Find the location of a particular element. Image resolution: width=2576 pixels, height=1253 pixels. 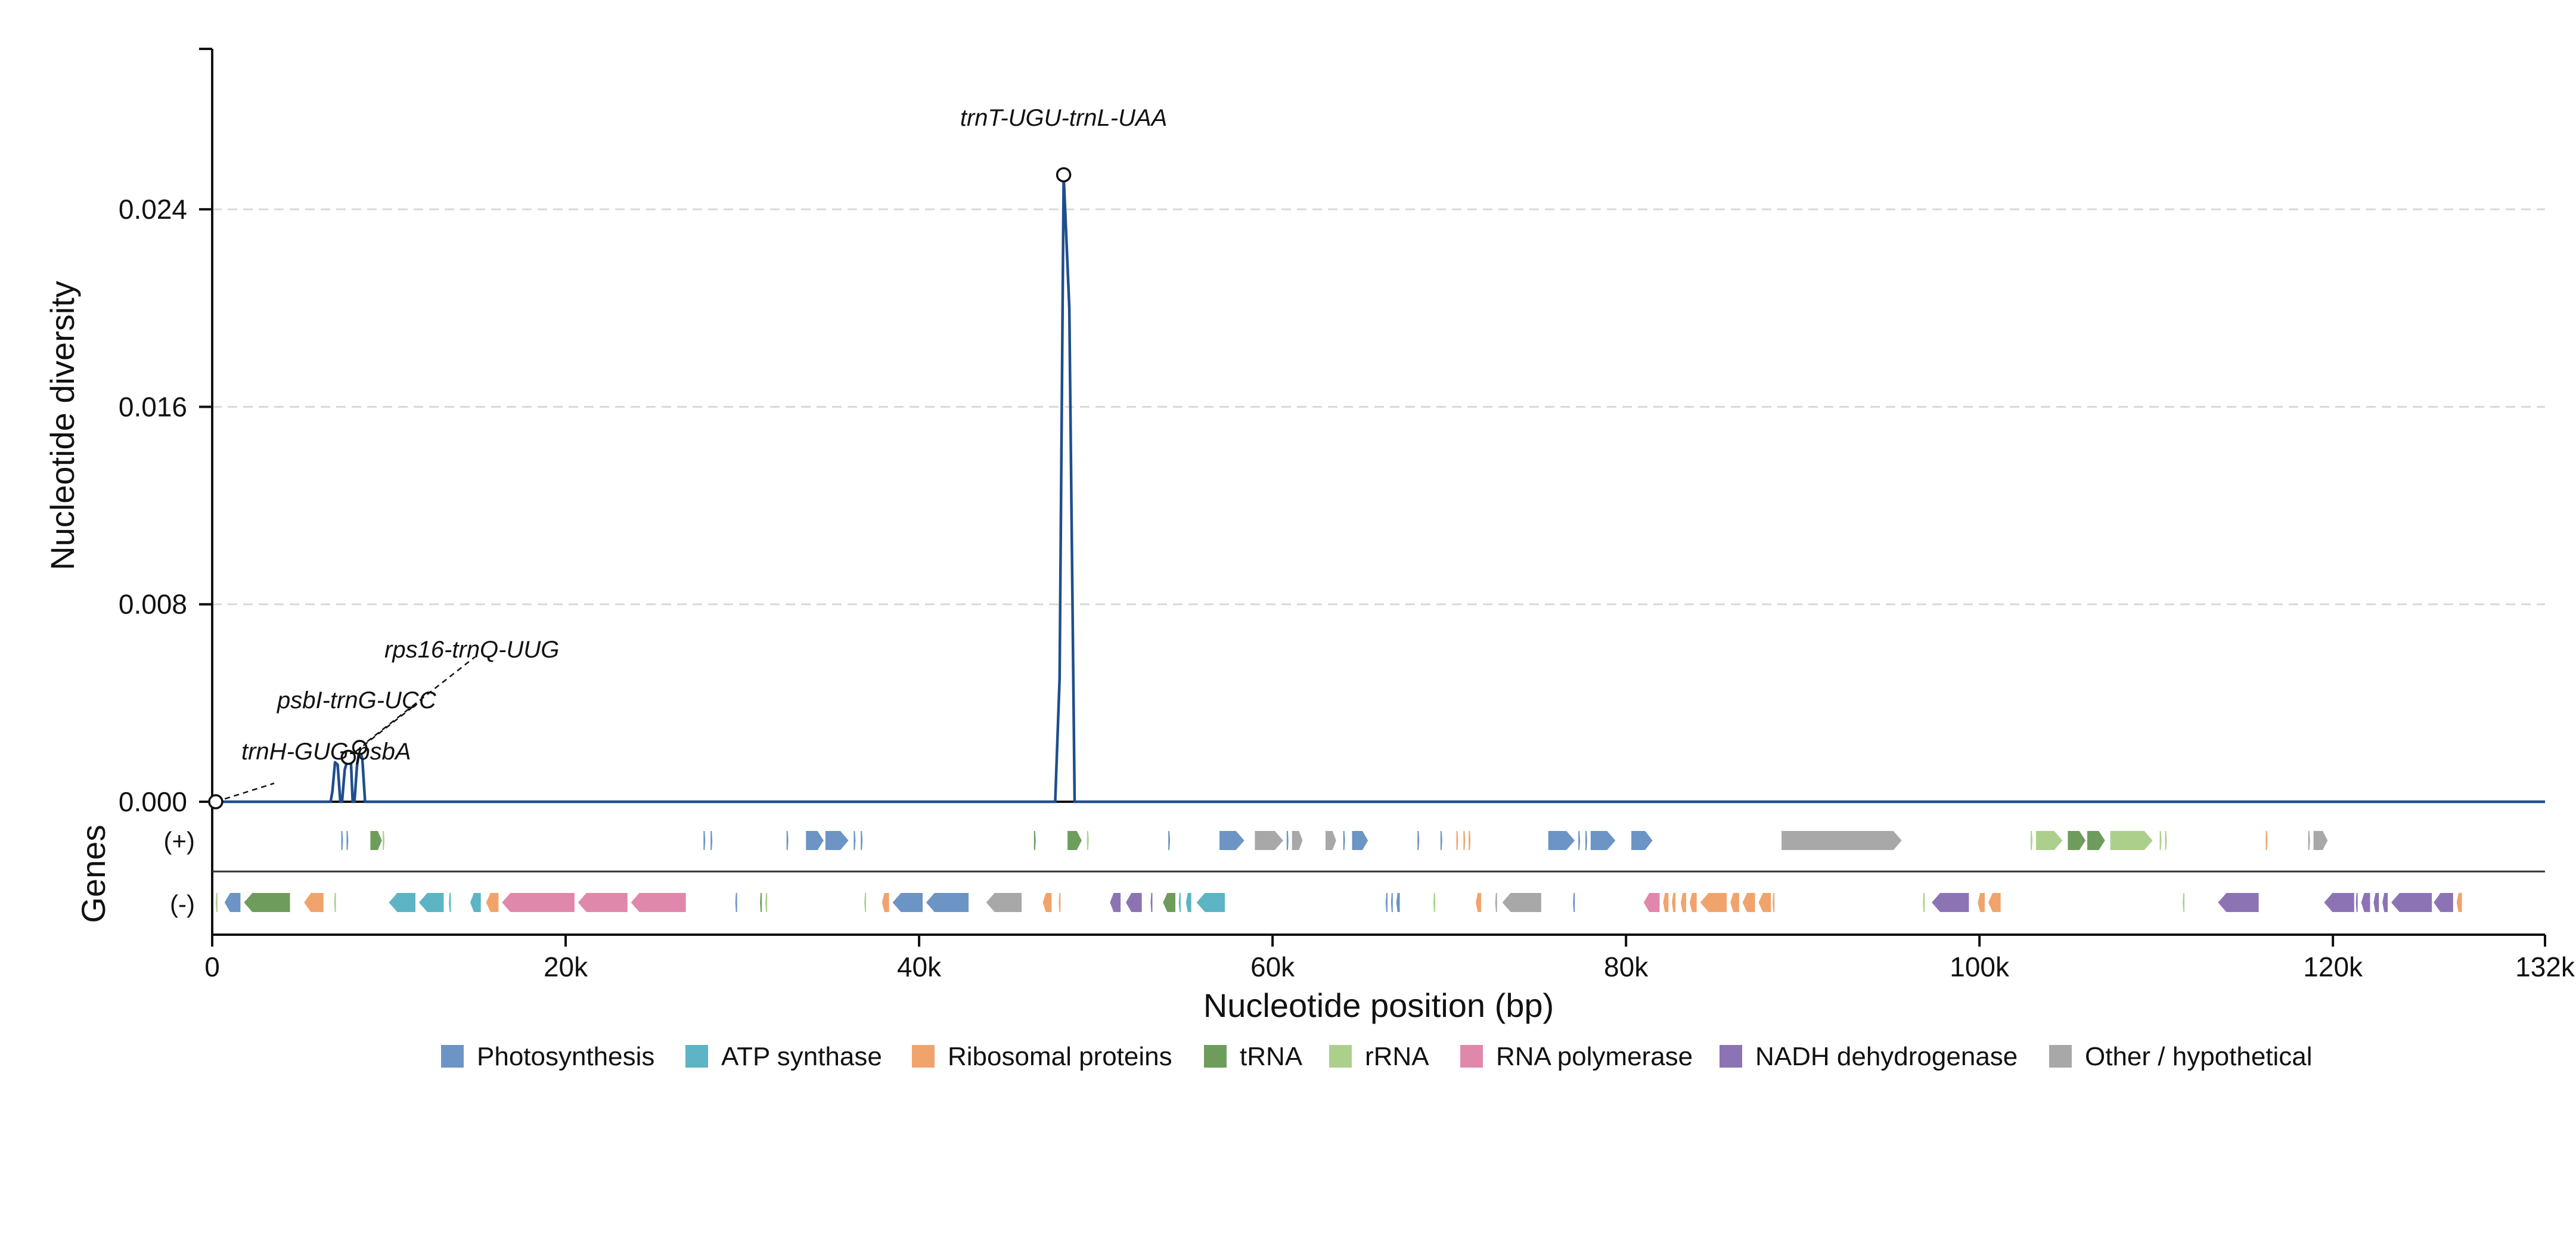

peak-label: psbI-trnG-UCC is located at coordinates (357, 700).